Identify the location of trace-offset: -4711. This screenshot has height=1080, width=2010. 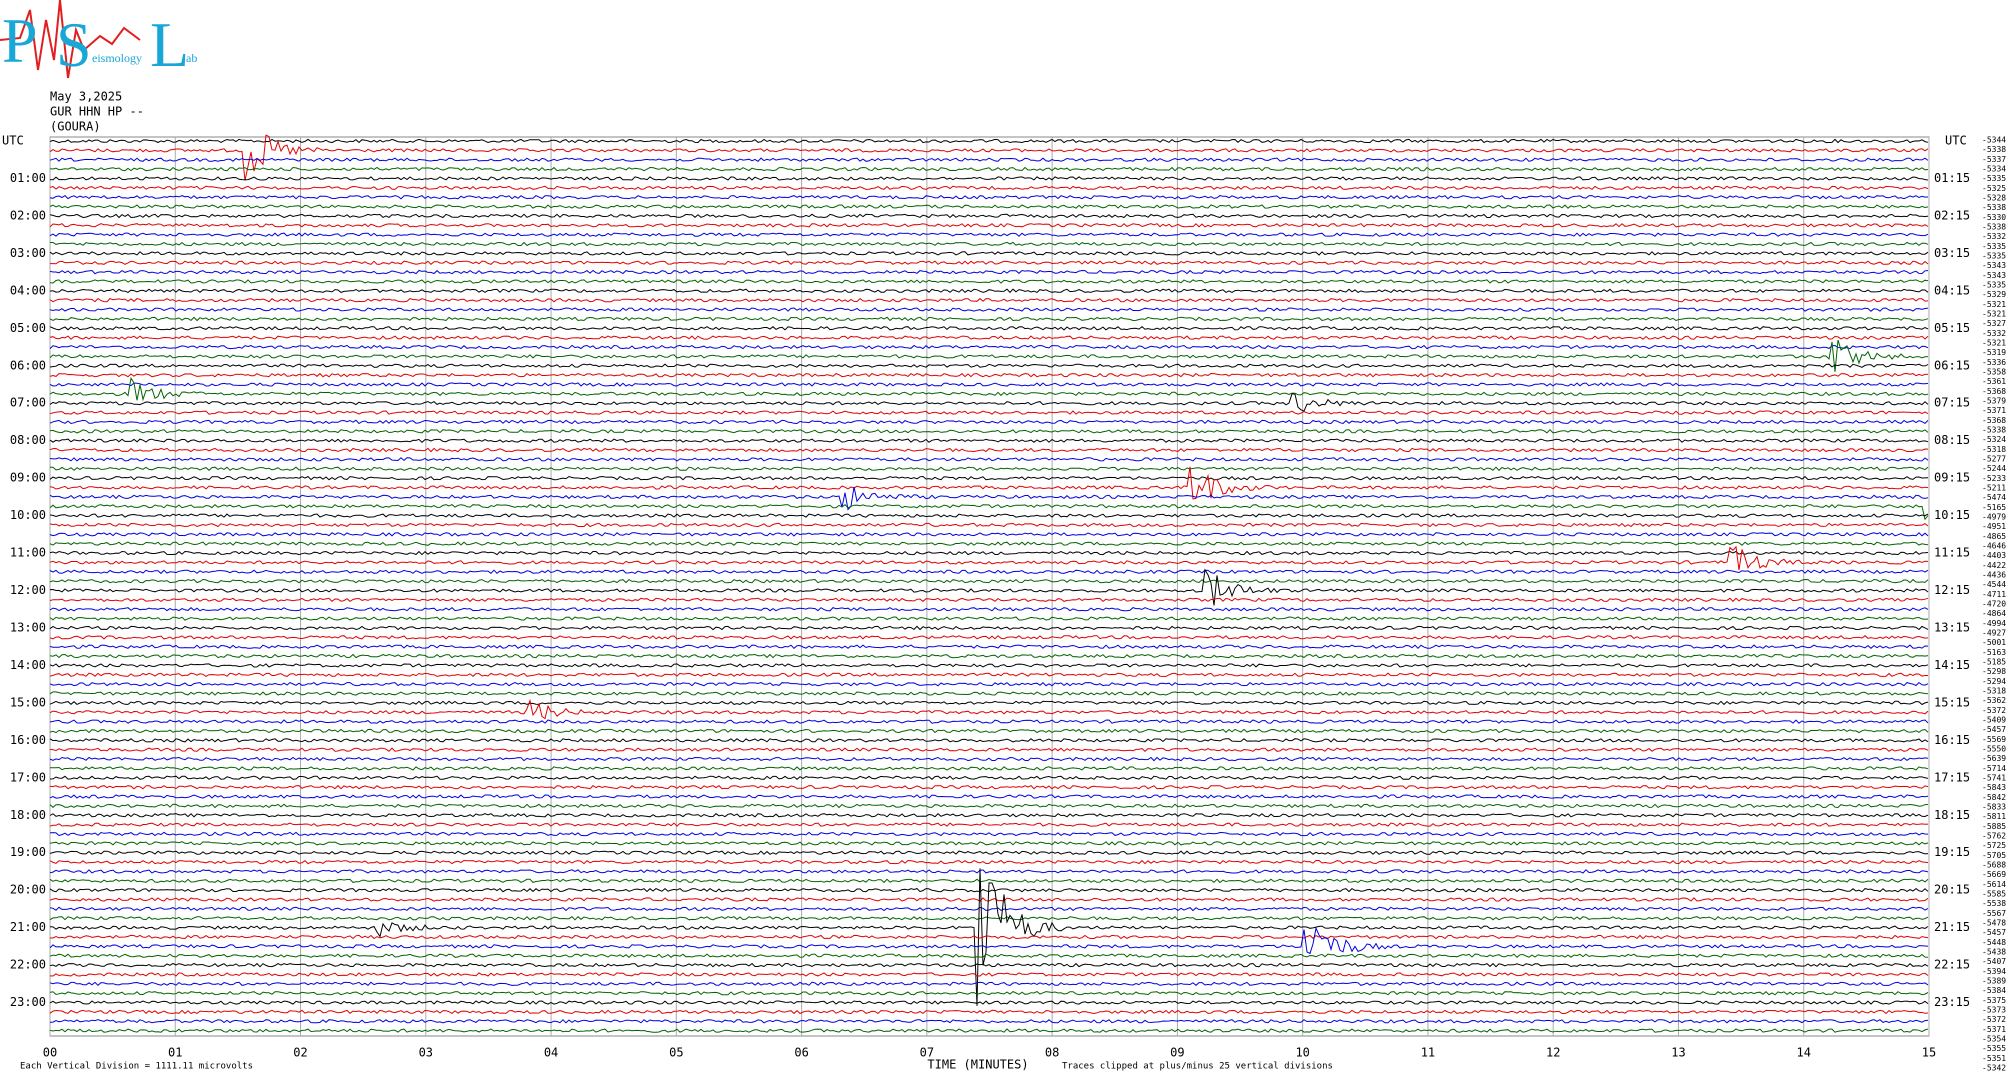
(1994, 594).